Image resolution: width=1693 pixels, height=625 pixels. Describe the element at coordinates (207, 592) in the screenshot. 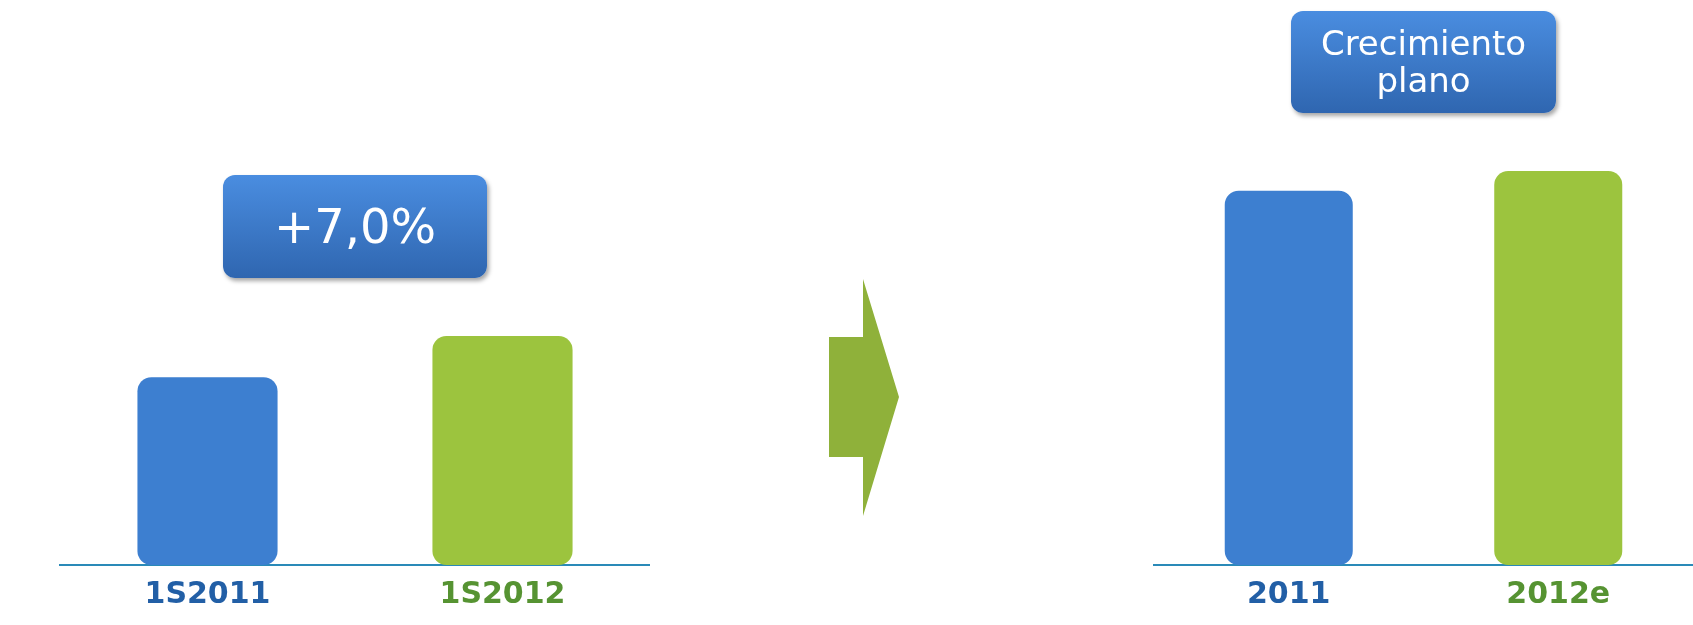

I see `x-tick-label: 1S2011` at that location.